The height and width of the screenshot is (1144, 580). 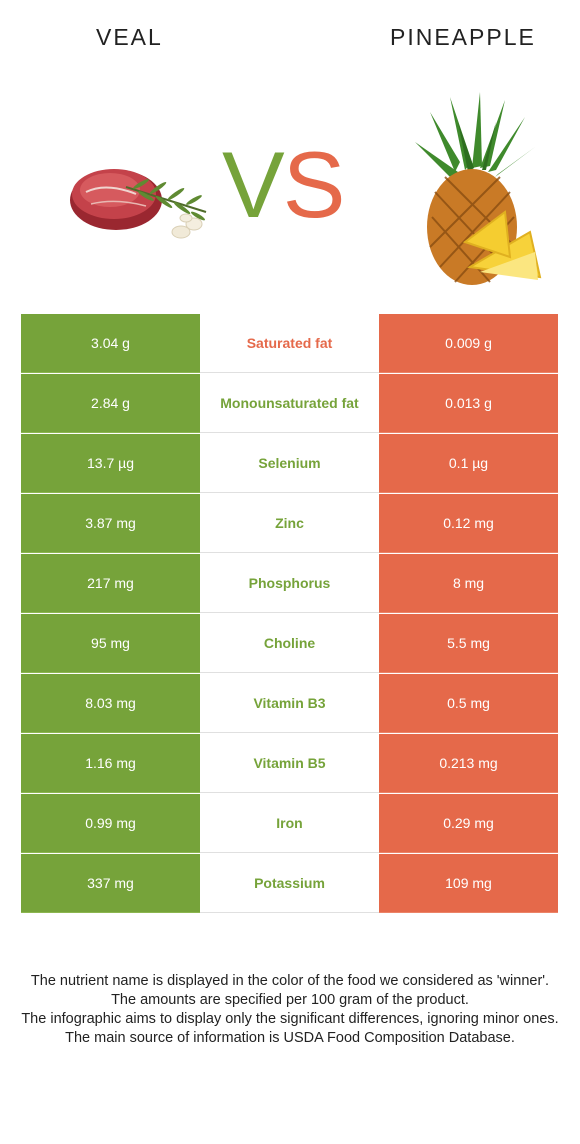 I want to click on right-value: 0.013 g, so click(x=468, y=403).